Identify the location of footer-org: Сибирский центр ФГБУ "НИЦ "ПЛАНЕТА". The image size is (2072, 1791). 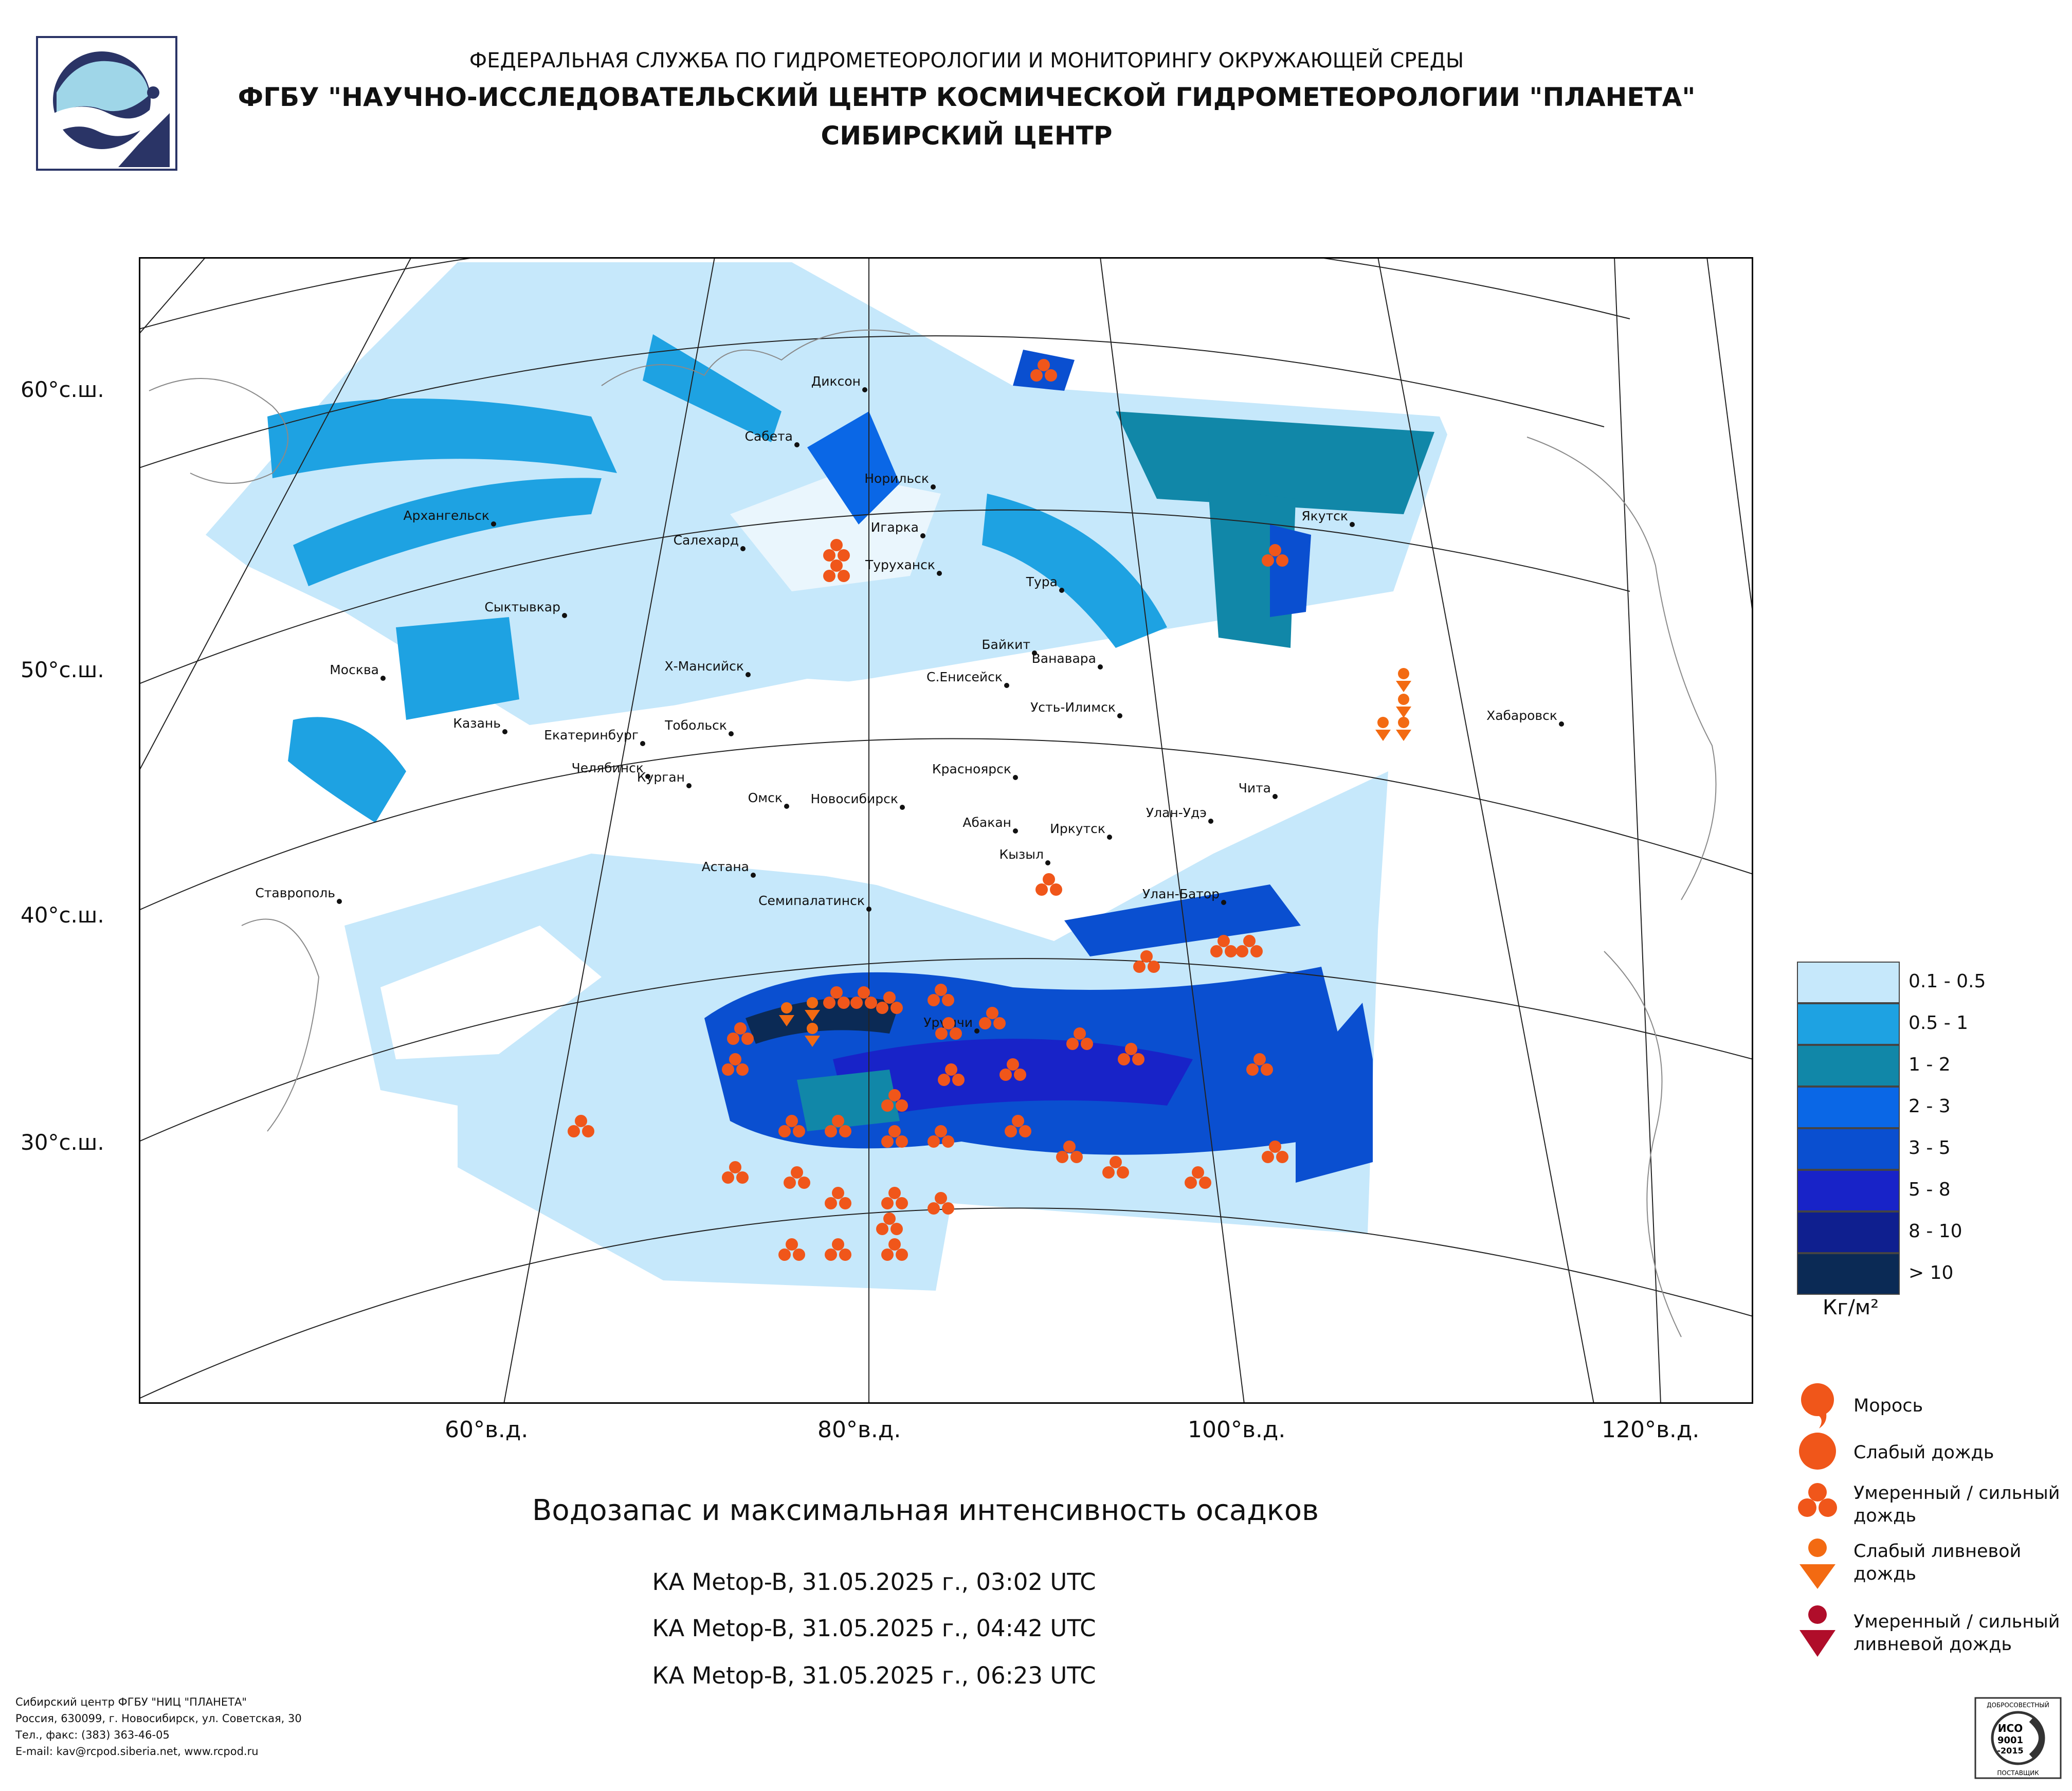
(131, 1702).